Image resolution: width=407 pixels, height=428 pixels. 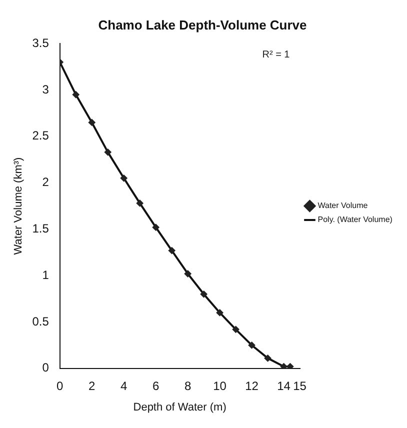 I want to click on x-tick-label: 0, so click(x=60, y=385).